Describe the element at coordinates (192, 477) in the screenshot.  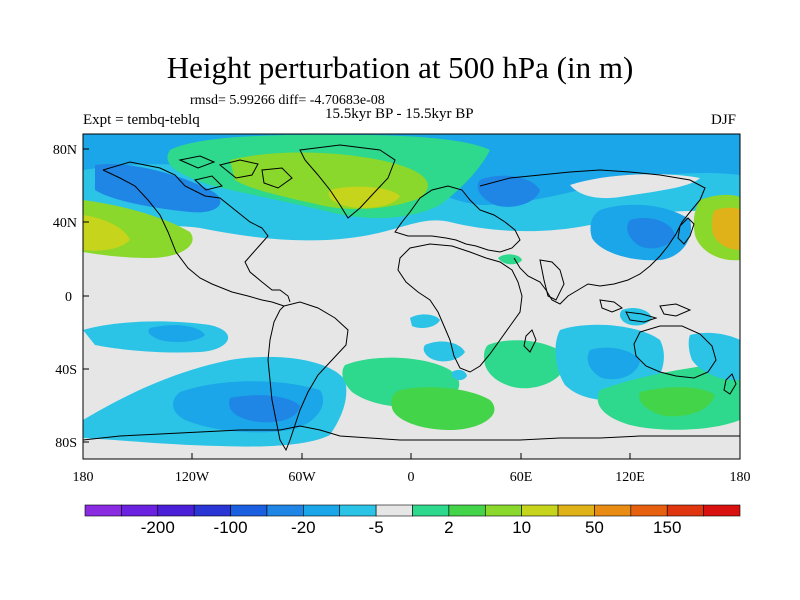
I see `lon-label-120w: 120W` at that location.